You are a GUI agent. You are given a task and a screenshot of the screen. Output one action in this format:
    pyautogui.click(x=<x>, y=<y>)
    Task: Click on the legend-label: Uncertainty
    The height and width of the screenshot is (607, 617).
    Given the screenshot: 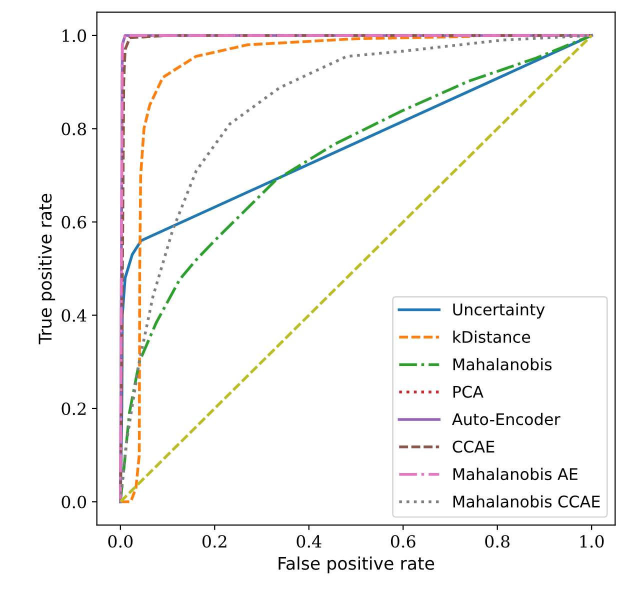 What is the action you would take?
    pyautogui.click(x=499, y=311)
    